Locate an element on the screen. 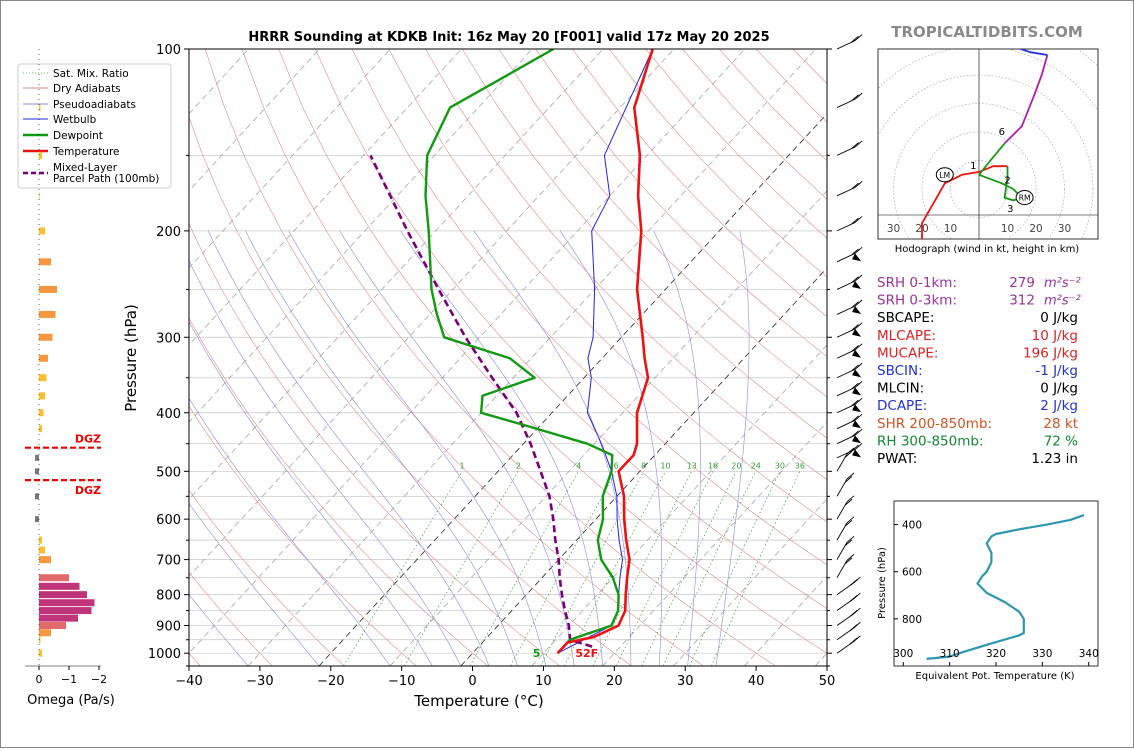 Image resolution: width=1134 pixels, height=751 pixels. index-value: 2 J/kg is located at coordinates (1059, 406).